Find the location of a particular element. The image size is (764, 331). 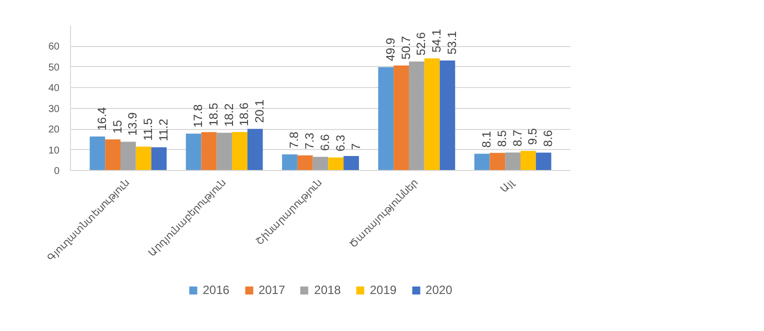

data-label: 6.3 is located at coordinates (340, 143).